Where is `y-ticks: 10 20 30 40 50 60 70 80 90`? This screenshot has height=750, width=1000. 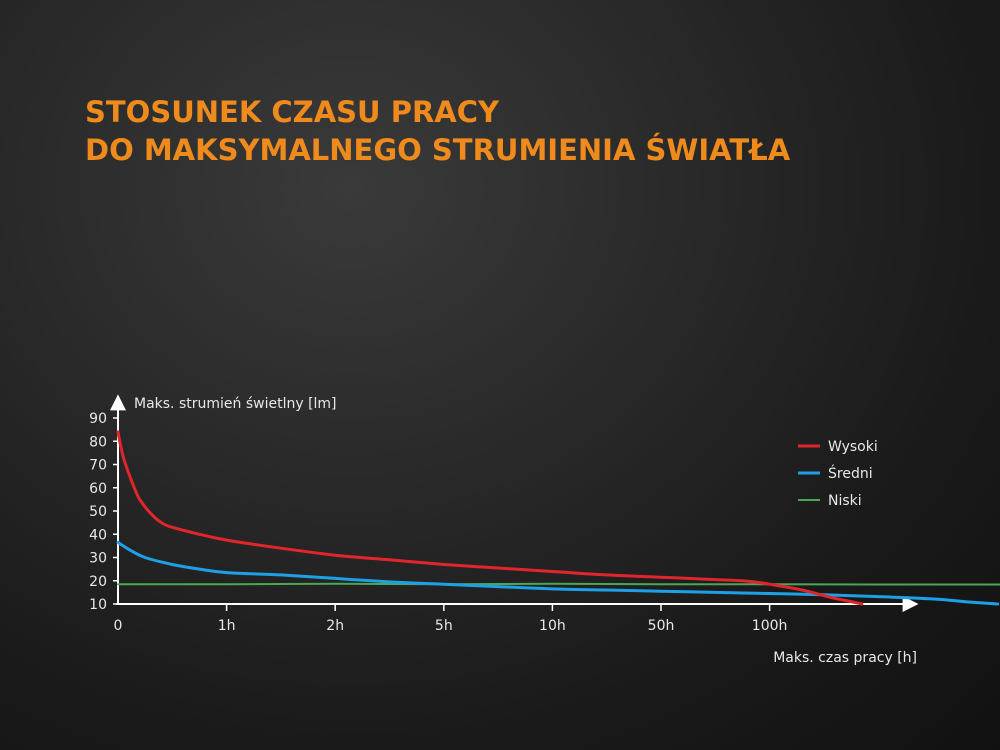 y-ticks: 10 20 30 40 50 60 70 80 90 is located at coordinates (103, 512).